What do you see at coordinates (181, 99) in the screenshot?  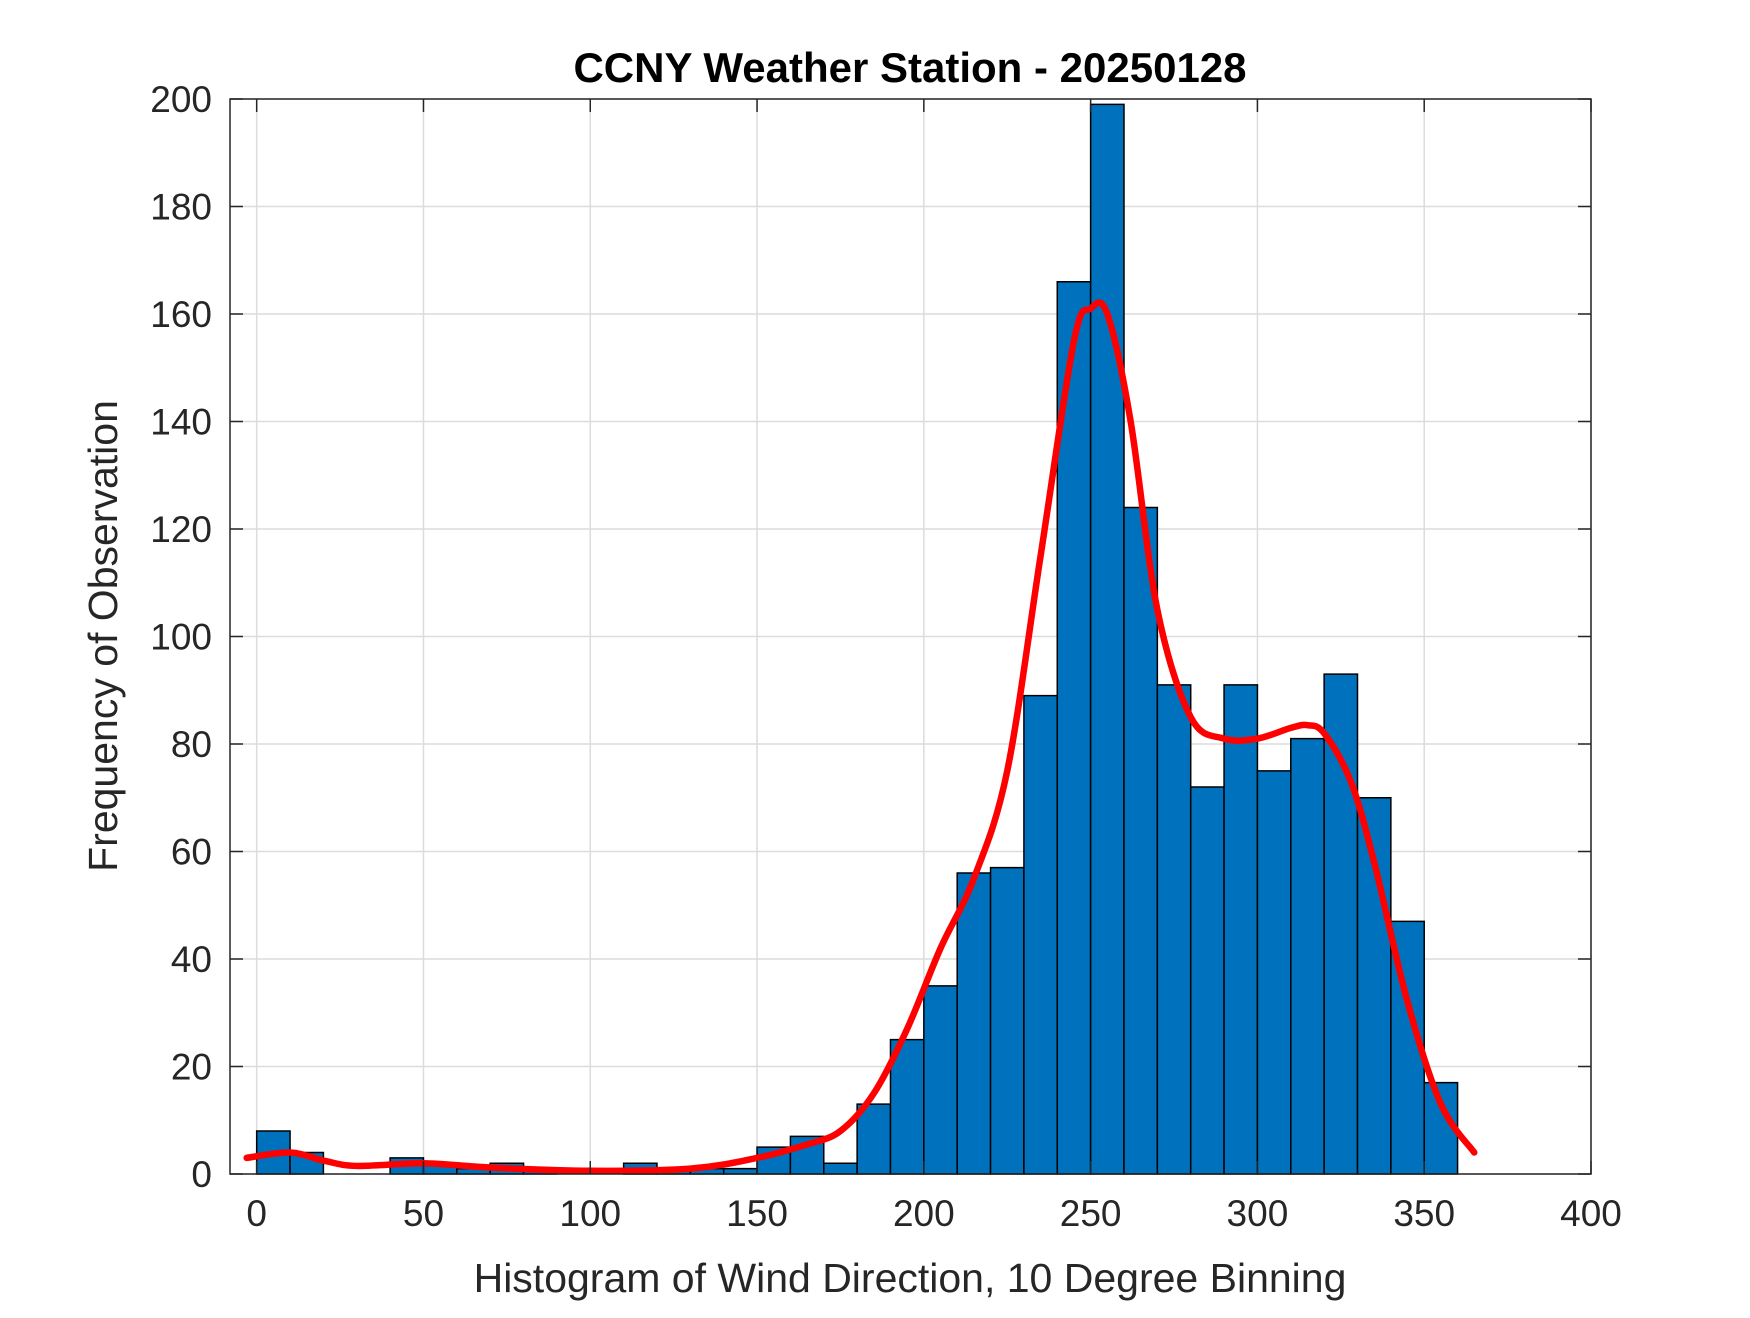 I see `y-tick-label: 200` at bounding box center [181, 99].